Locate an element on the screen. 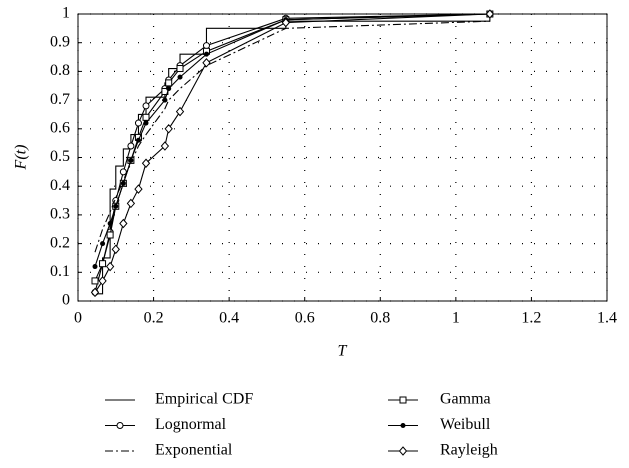 The width and height of the screenshot is (629, 468). x-tick-label: 0.8 is located at coordinates (380, 318).